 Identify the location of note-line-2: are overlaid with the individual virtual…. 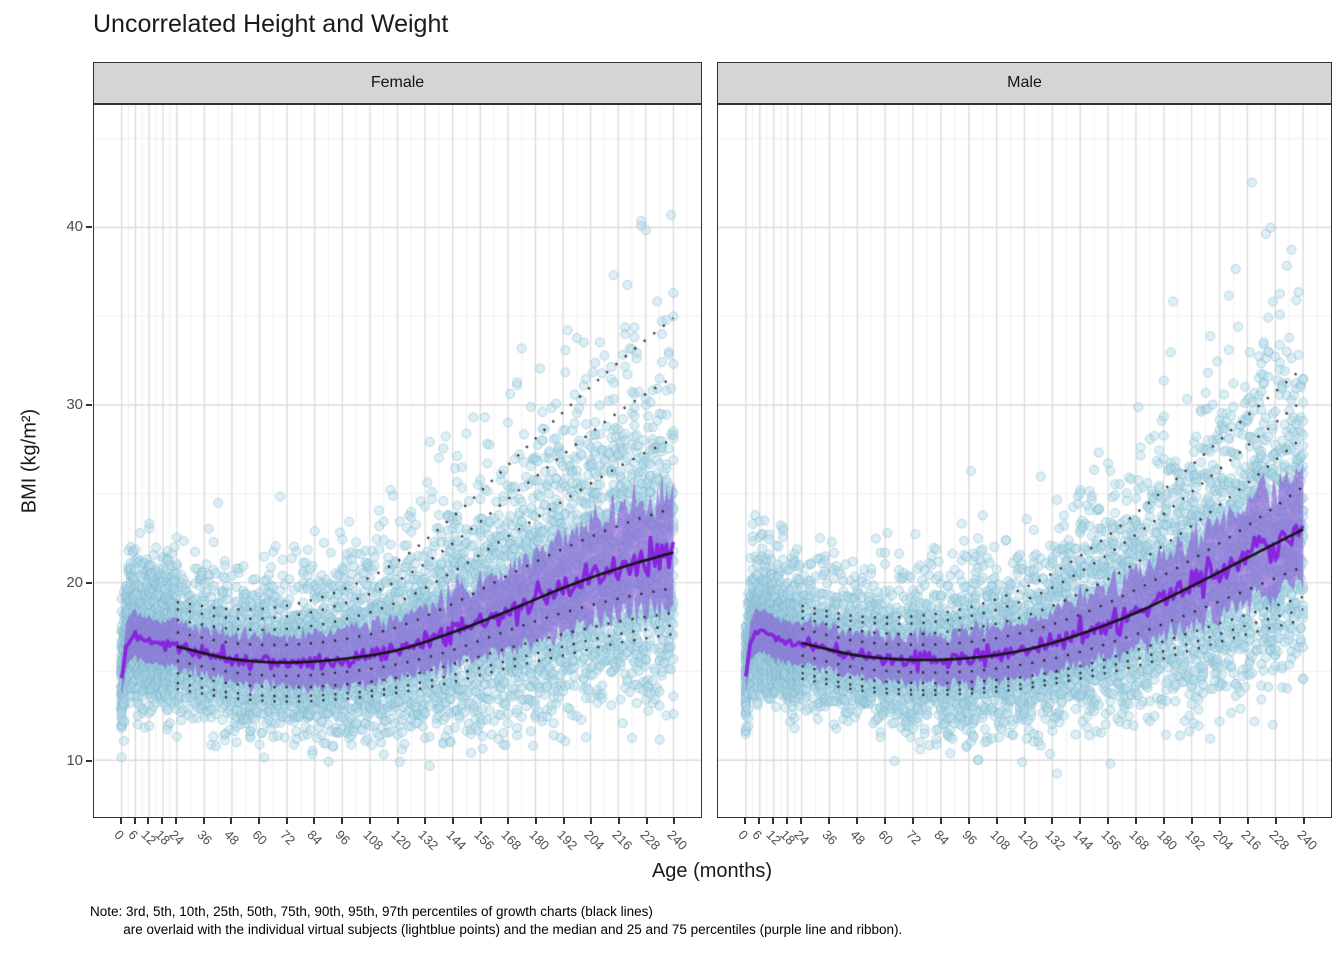
(507, 929).